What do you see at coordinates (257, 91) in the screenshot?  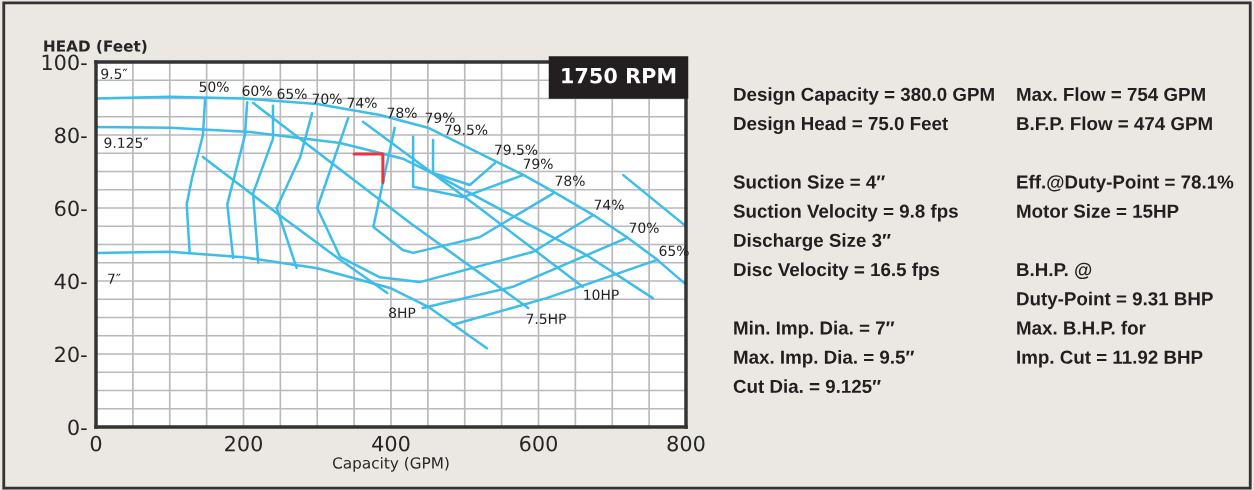 I see `annotation: 60%` at bounding box center [257, 91].